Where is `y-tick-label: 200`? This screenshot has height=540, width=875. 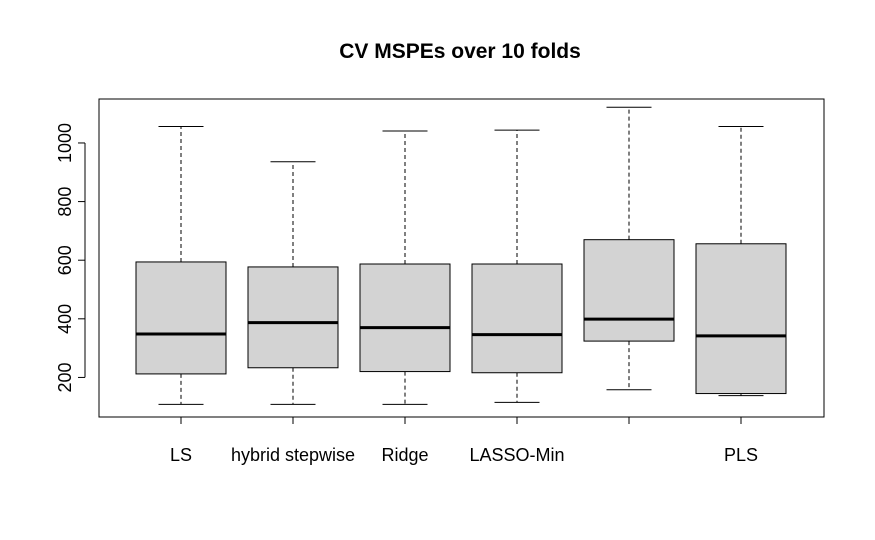 y-tick-label: 200 is located at coordinates (65, 377).